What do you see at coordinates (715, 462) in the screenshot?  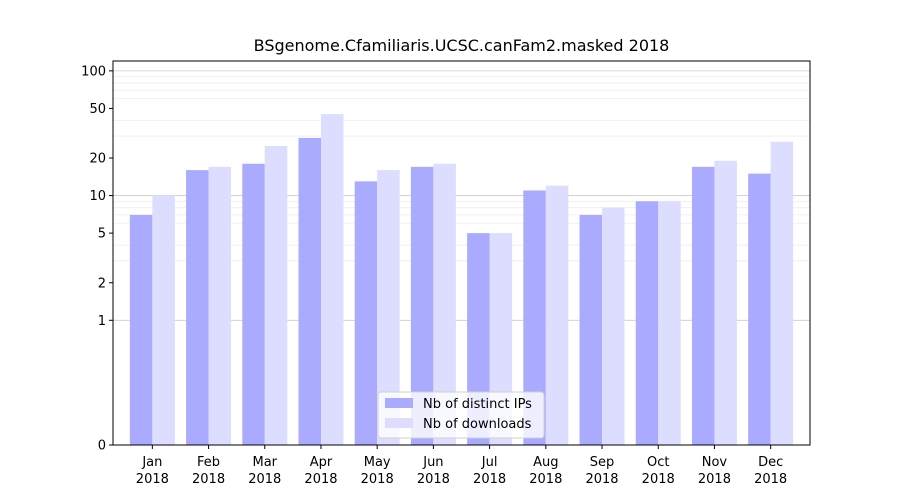 I see `x-tick-label-line: Nov` at bounding box center [715, 462].